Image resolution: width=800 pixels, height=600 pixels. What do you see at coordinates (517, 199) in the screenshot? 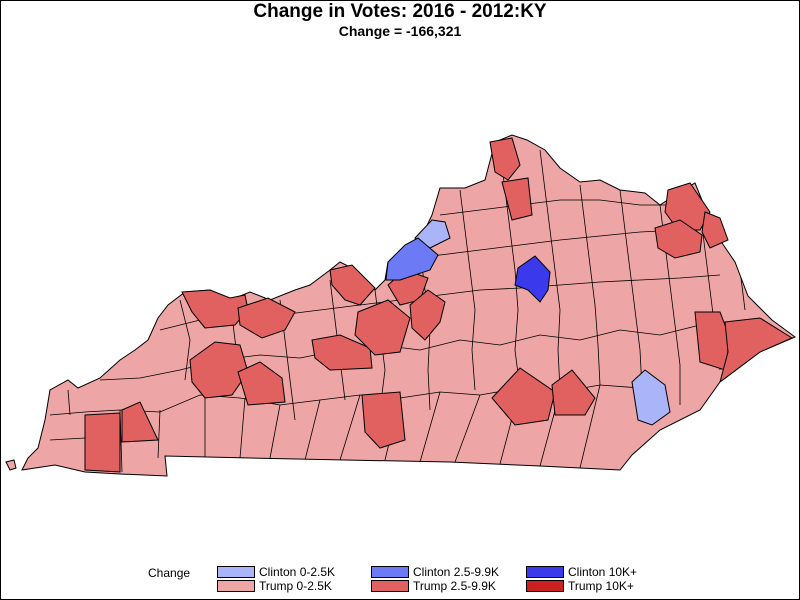
I see `county-campbell-area` at bounding box center [517, 199].